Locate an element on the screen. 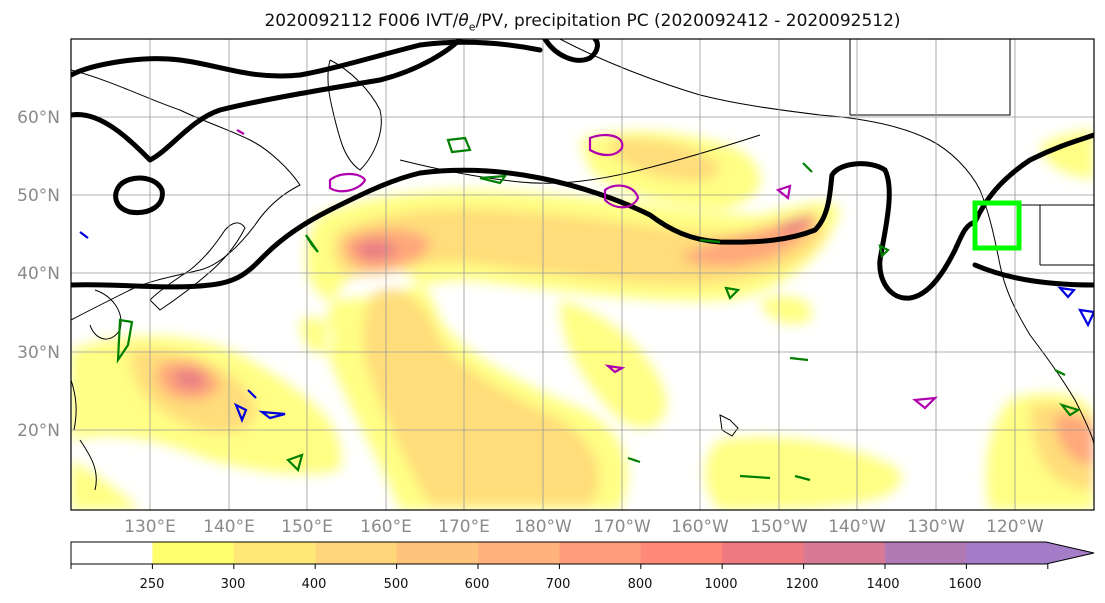 The image size is (1105, 603). coast-philippines is located at coordinates (84, 435).